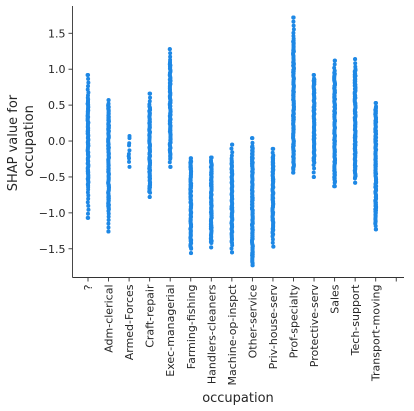 This screenshot has height=411, width=414. I want to click on y-tick-label: −0.5, so click(52, 177).